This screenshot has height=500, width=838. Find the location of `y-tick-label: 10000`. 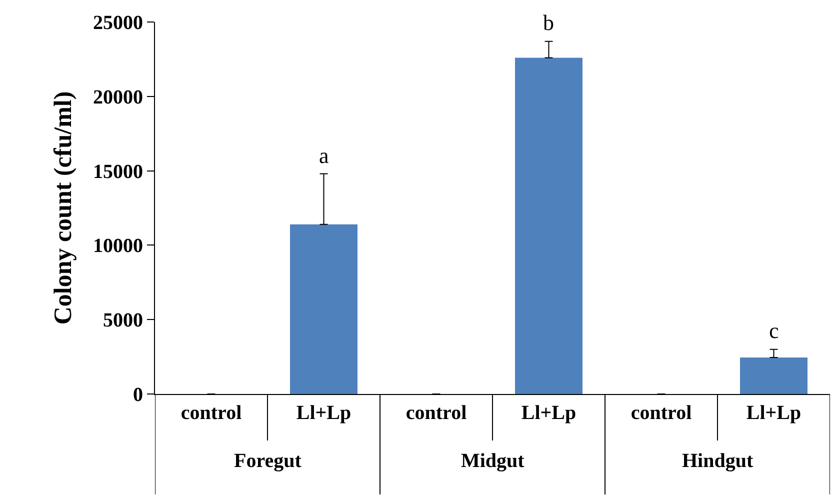

y-tick-label: 10000 is located at coordinates (118, 246).